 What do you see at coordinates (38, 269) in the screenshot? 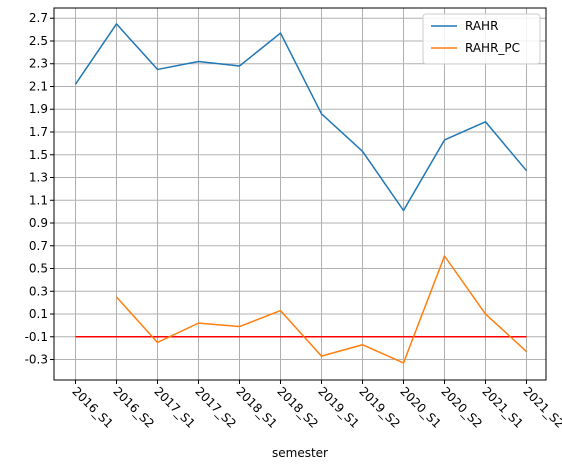
I see `y-tick-label: 0.5` at bounding box center [38, 269].